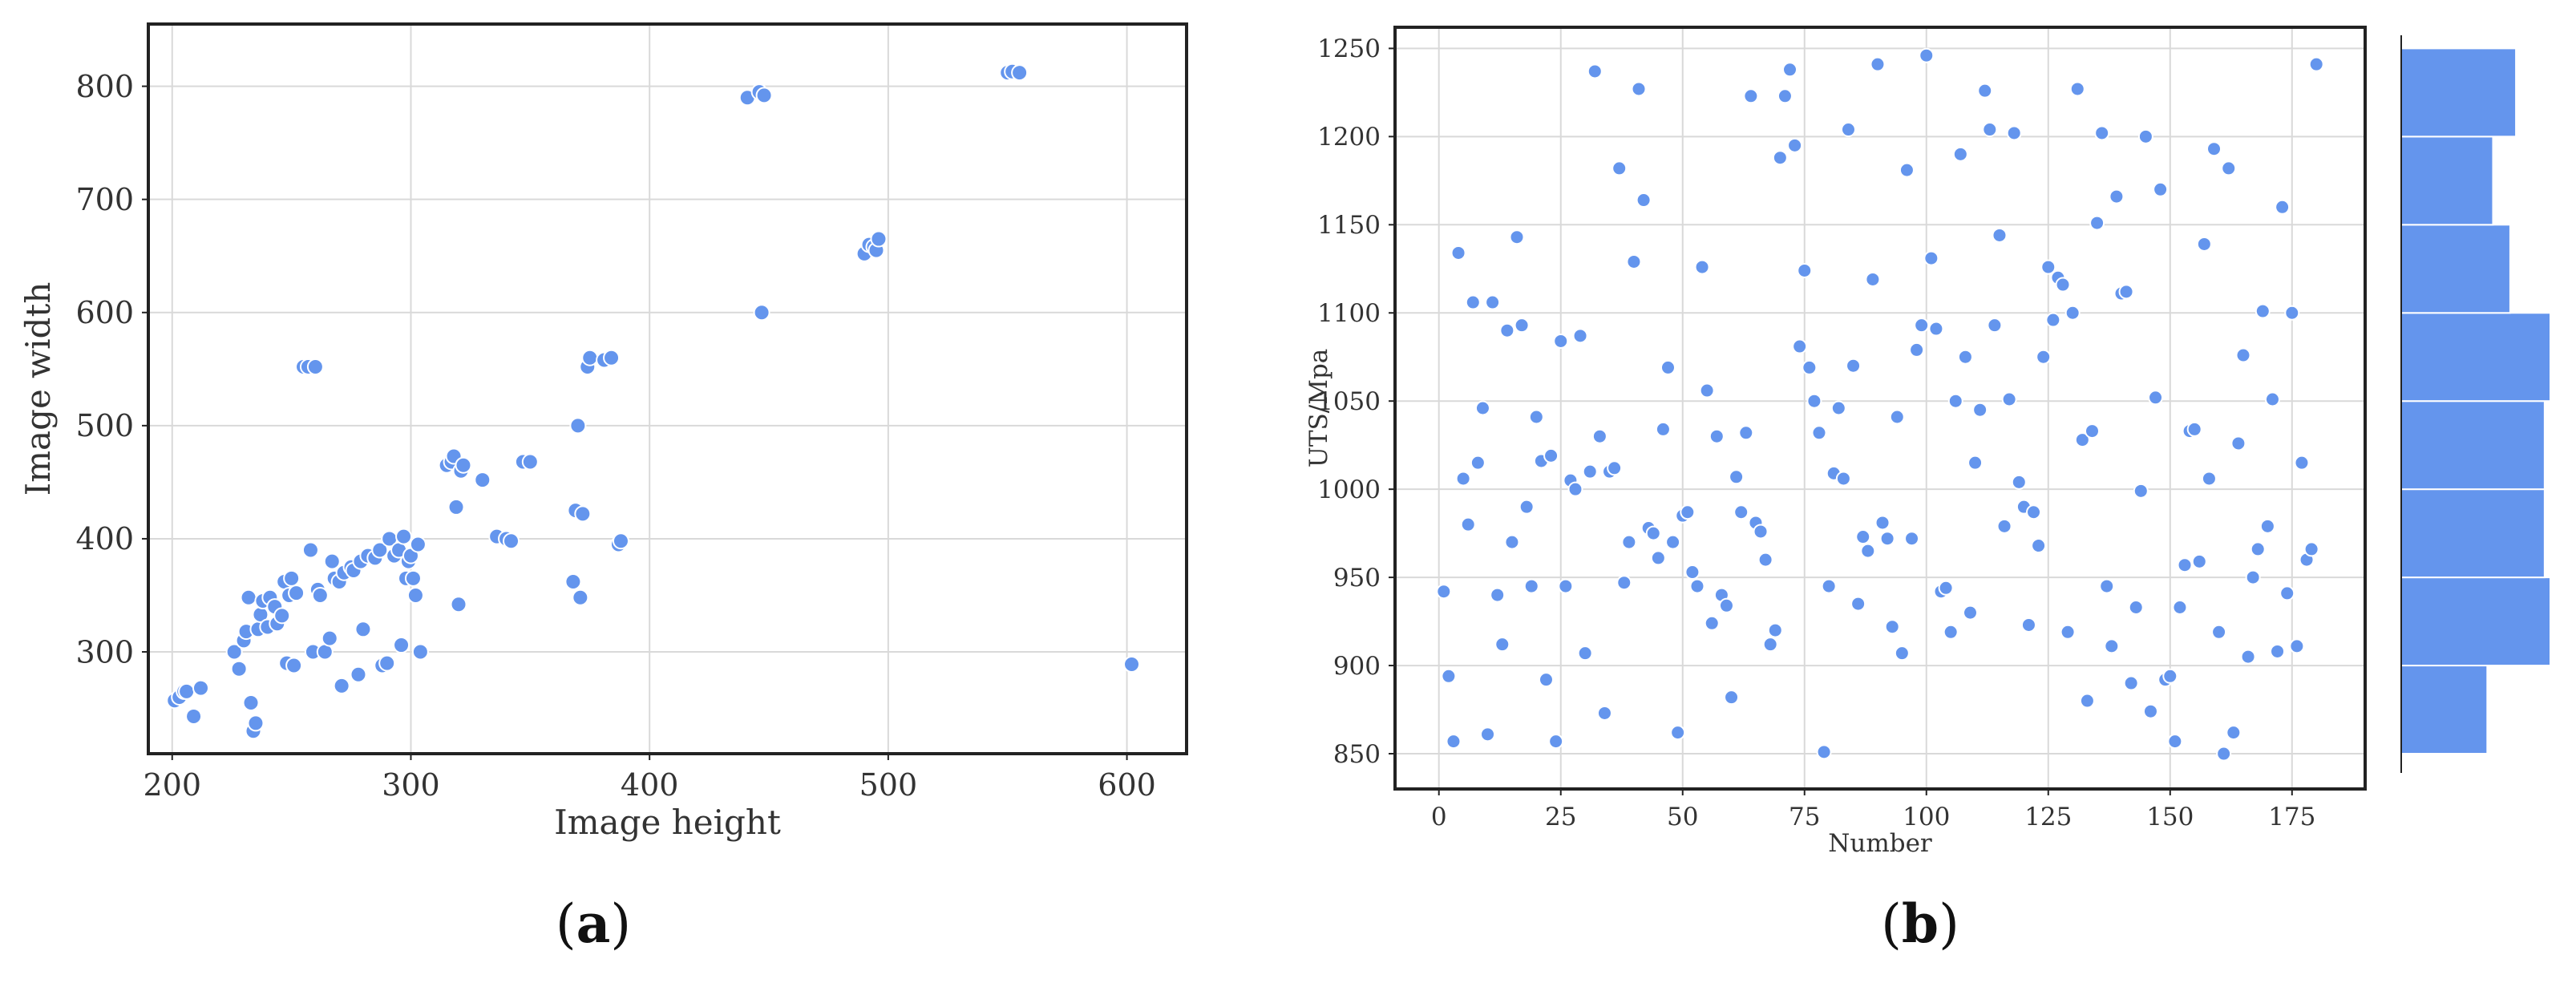  Describe the element at coordinates (104, 538) in the screenshot. I see `y-tick-label: 400` at that location.